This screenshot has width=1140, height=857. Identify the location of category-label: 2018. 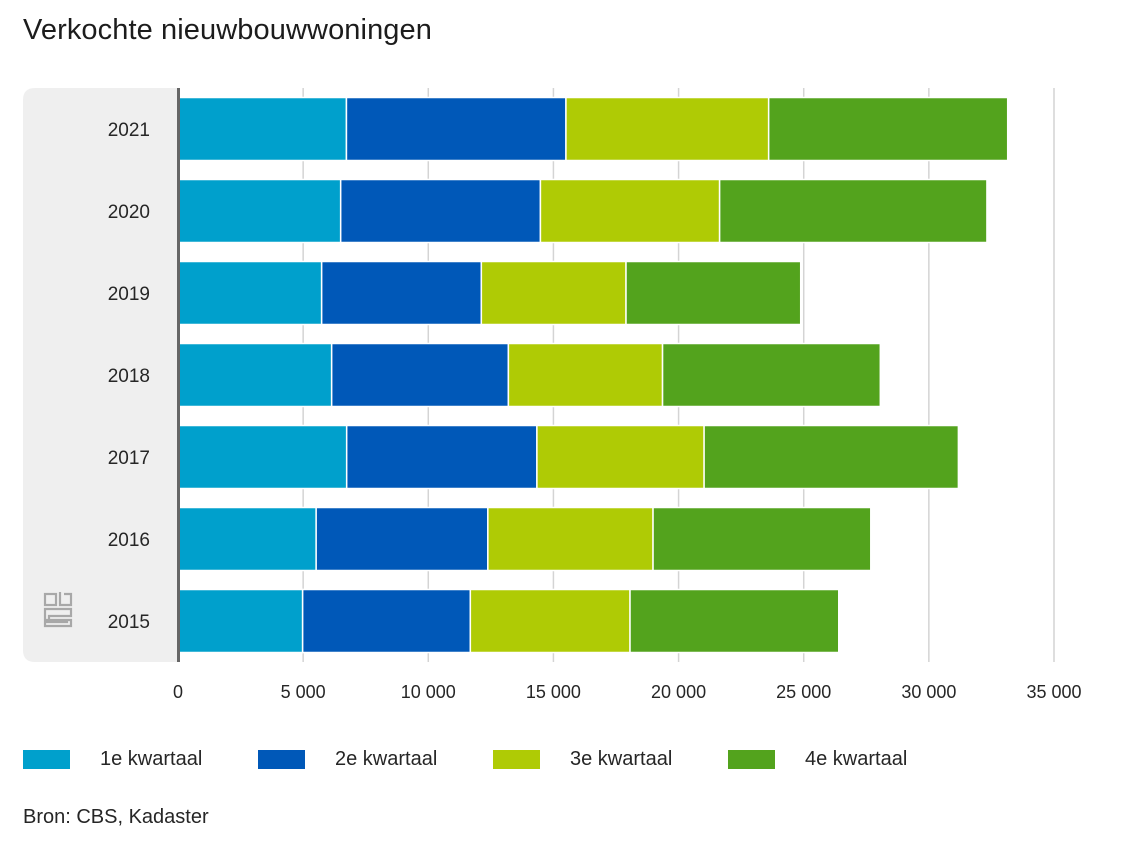
(129, 376).